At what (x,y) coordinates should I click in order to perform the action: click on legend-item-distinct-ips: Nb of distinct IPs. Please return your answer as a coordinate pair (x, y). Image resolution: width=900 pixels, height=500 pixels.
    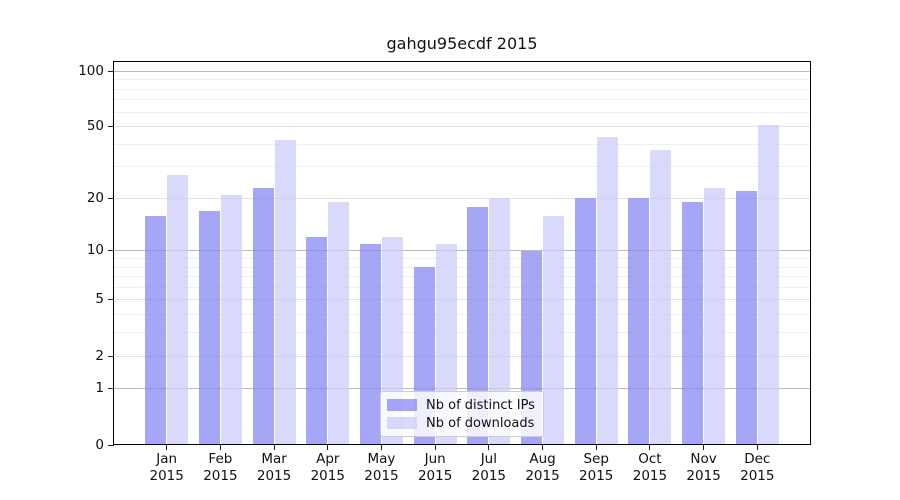
    Looking at the image, I should click on (462, 405).